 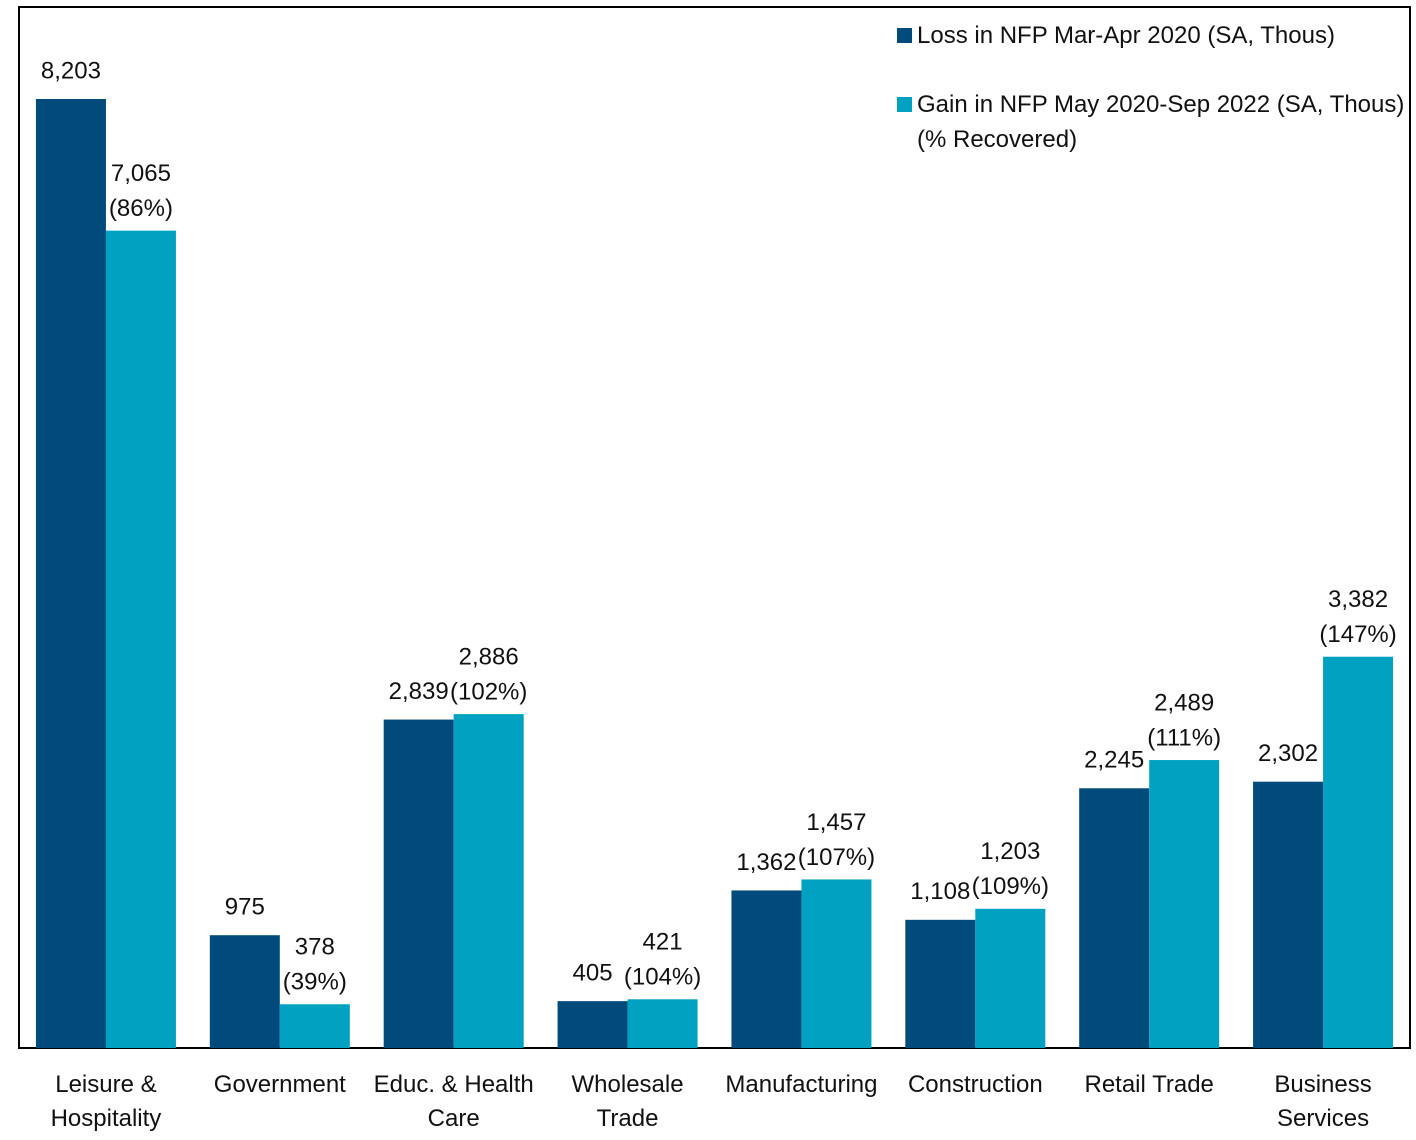 I want to click on data-label: 2,302, so click(x=1288, y=753).